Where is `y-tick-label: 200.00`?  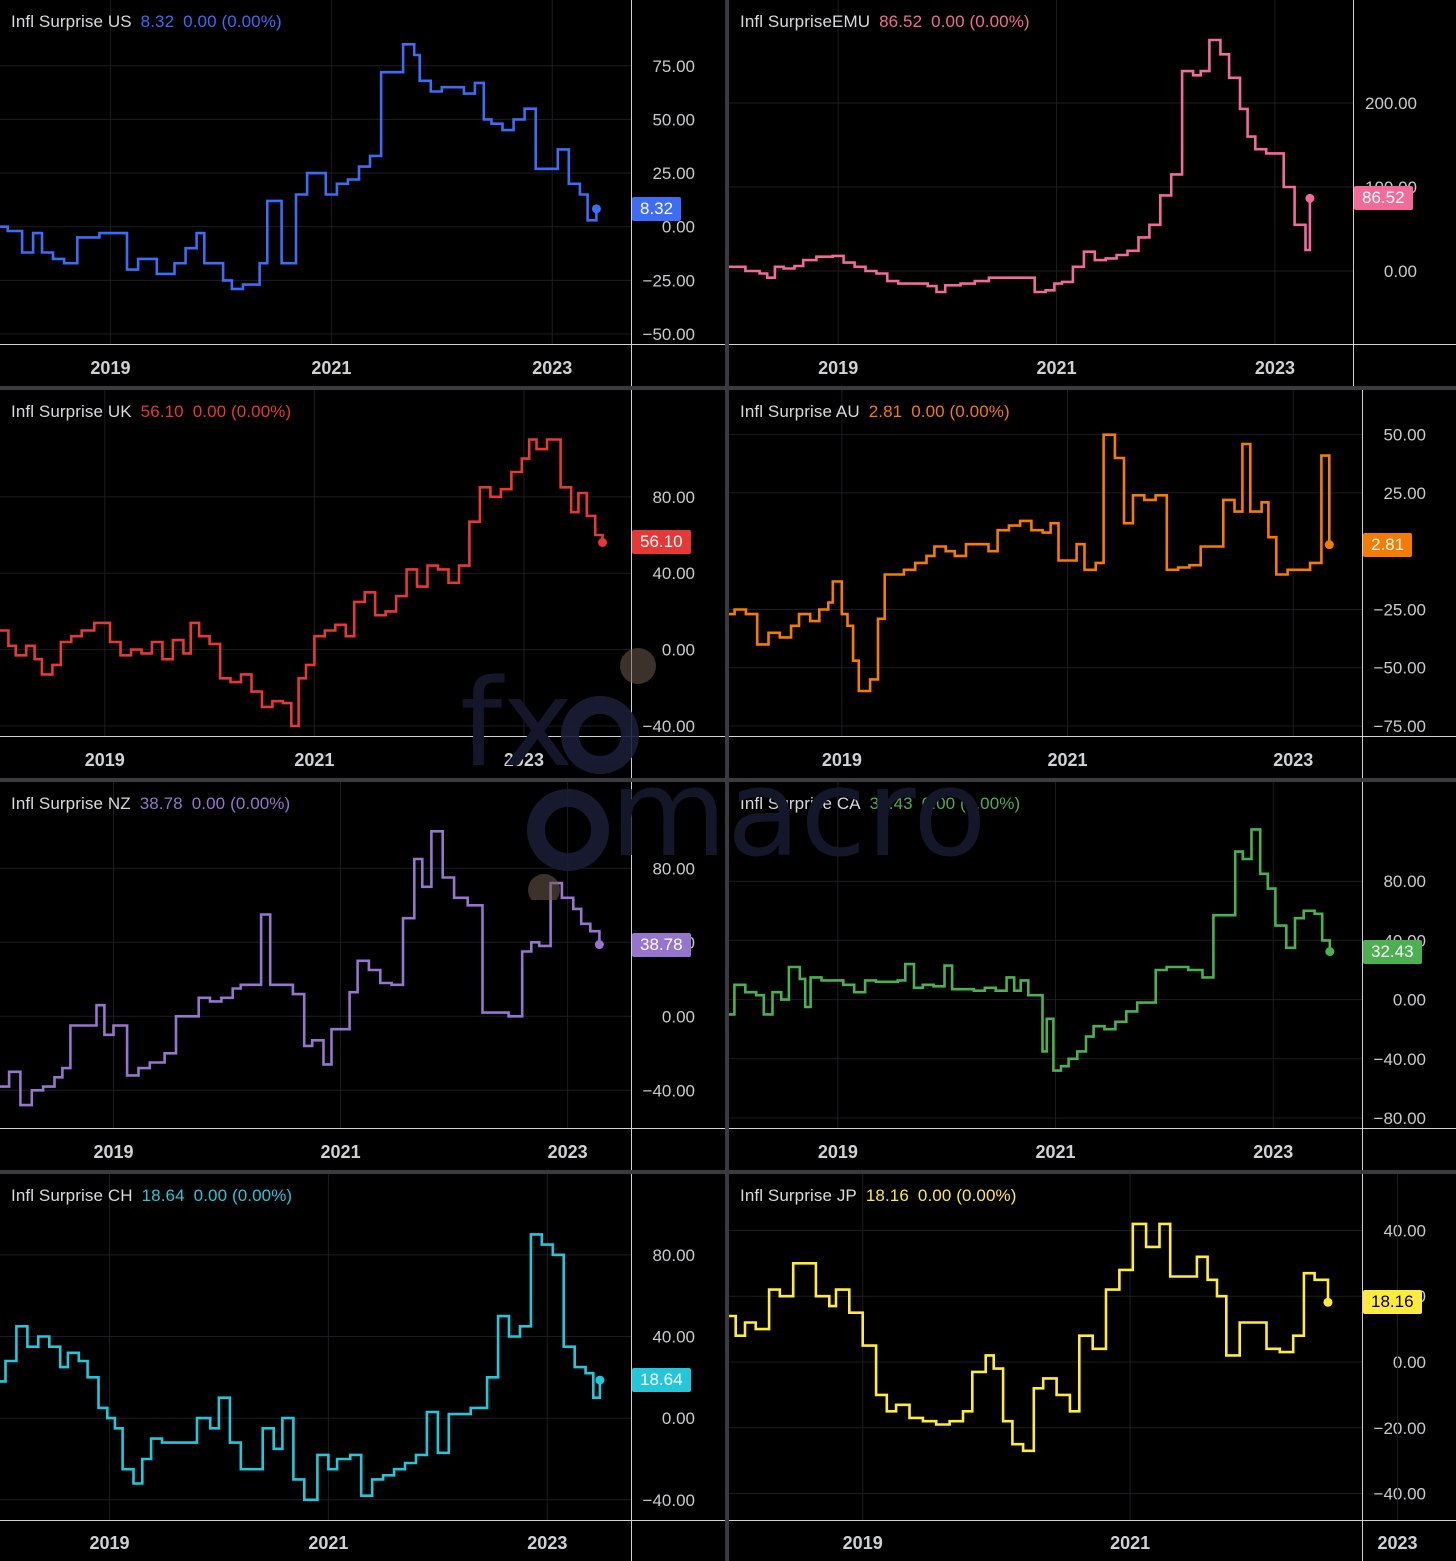 y-tick-label: 200.00 is located at coordinates (1391, 103).